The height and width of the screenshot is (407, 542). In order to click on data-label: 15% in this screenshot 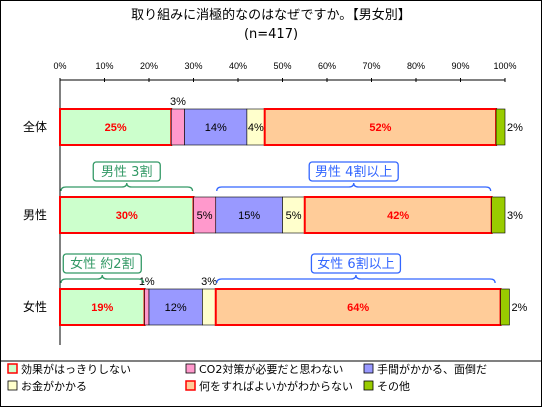, I will do `click(249, 216)`.